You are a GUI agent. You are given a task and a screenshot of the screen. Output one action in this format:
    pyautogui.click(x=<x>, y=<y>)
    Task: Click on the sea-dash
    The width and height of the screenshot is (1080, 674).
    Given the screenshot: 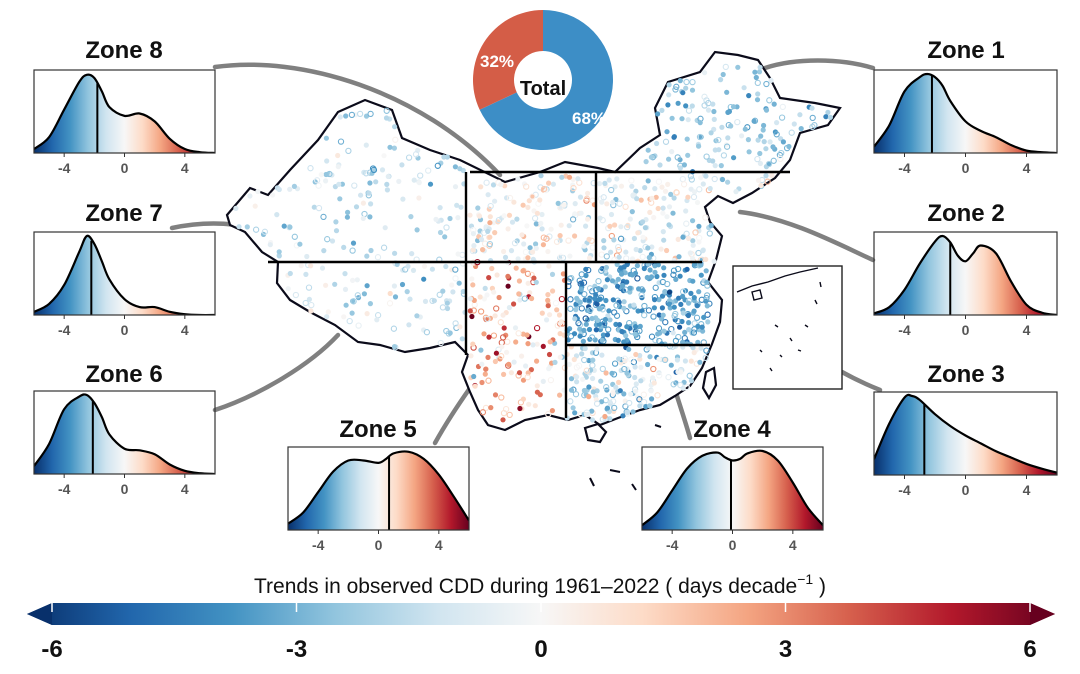 What is the action you would take?
    pyautogui.click(x=658, y=426)
    